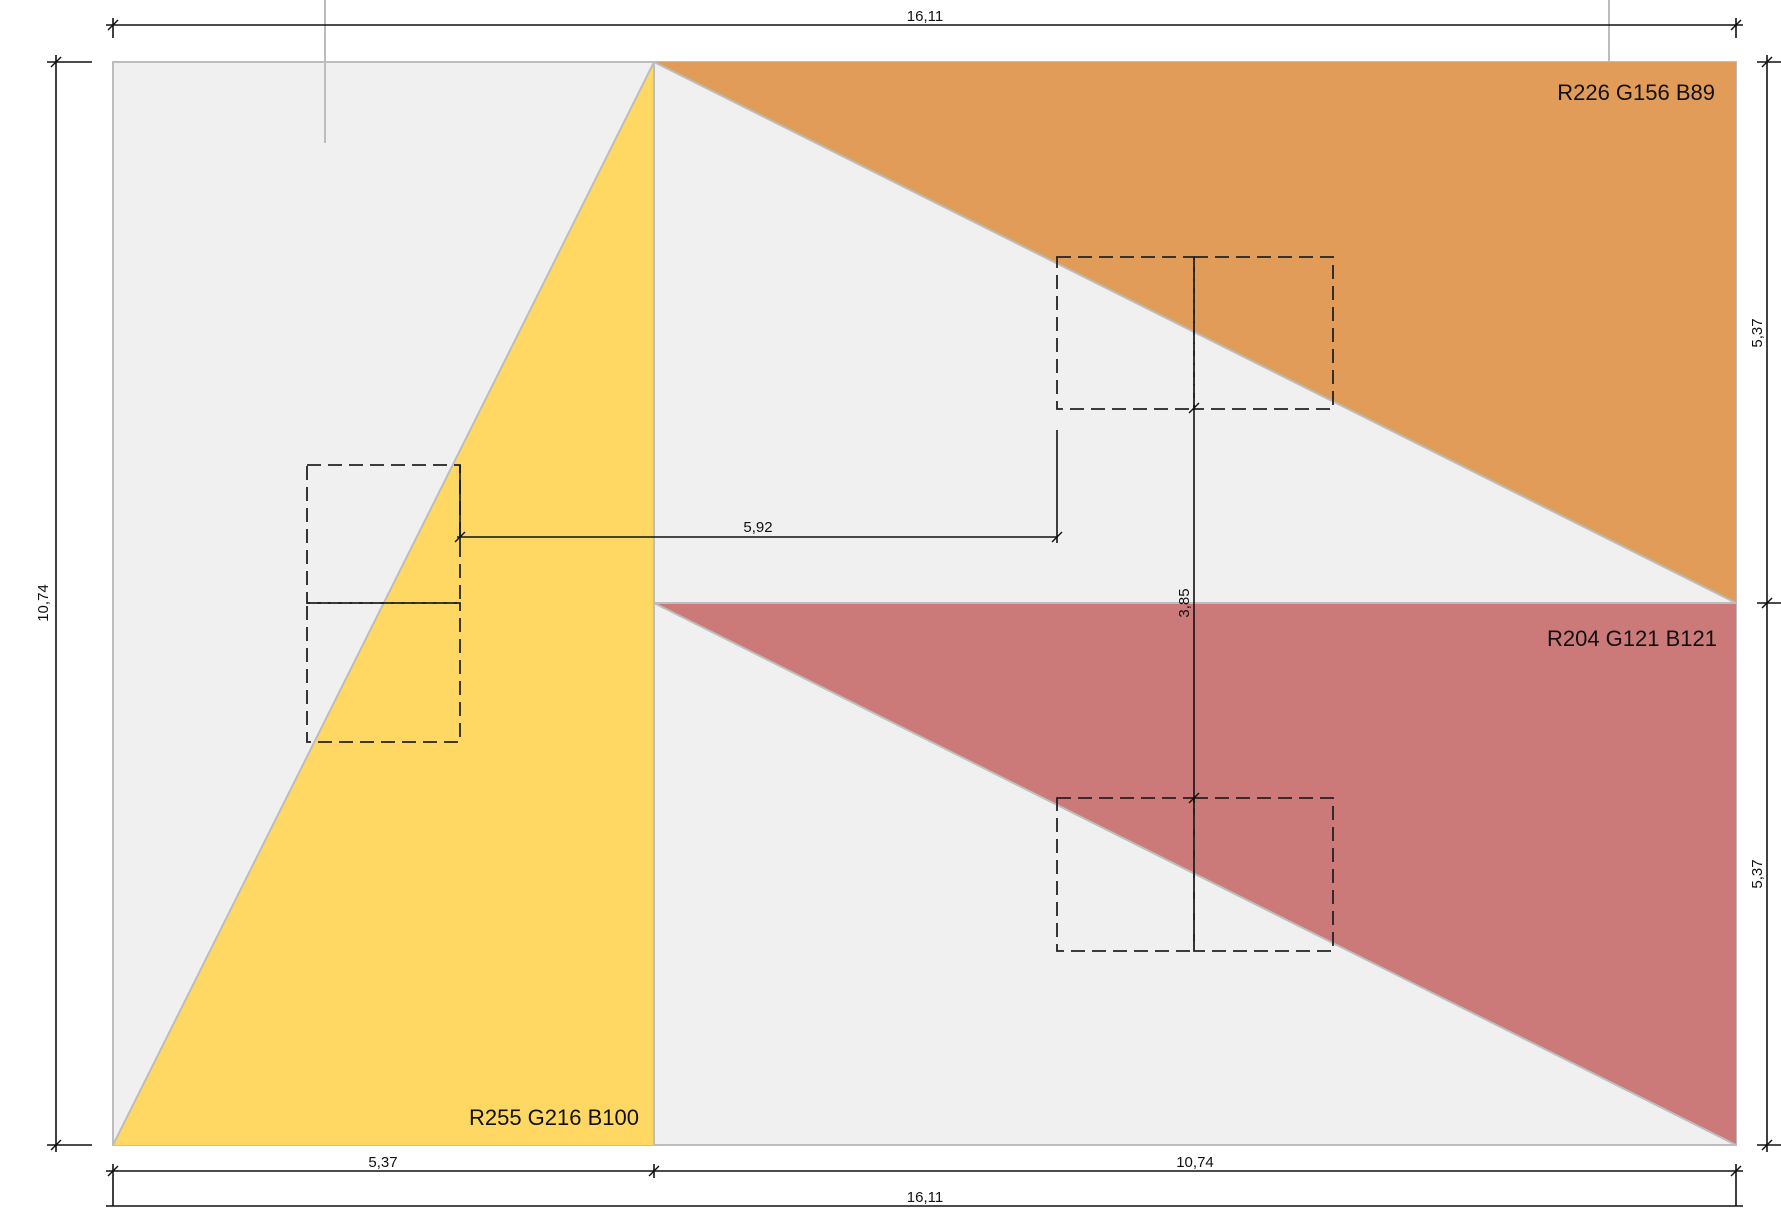 The width and height of the screenshot is (1781, 1210). Describe the element at coordinates (43, 603) in the screenshot. I see `left-height-dimension-label: 10,74` at that location.